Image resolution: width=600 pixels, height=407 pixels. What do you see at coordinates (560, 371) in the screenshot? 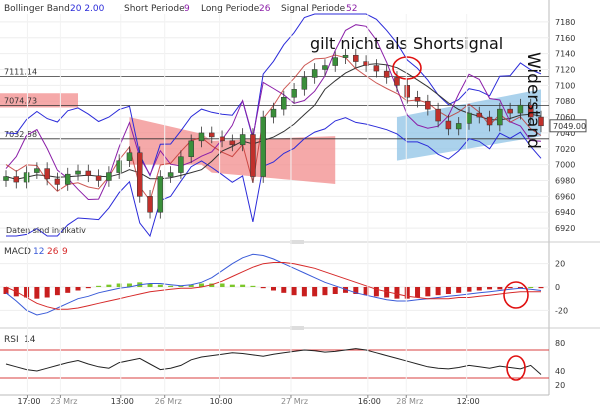
I see `rsi-tick-label: 40` at bounding box center [560, 371].